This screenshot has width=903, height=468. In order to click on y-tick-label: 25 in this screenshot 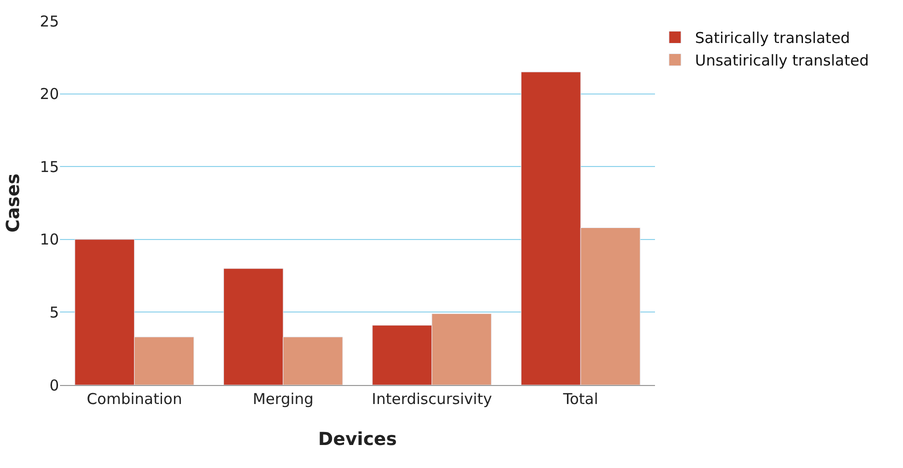, I will do `click(49, 21)`.